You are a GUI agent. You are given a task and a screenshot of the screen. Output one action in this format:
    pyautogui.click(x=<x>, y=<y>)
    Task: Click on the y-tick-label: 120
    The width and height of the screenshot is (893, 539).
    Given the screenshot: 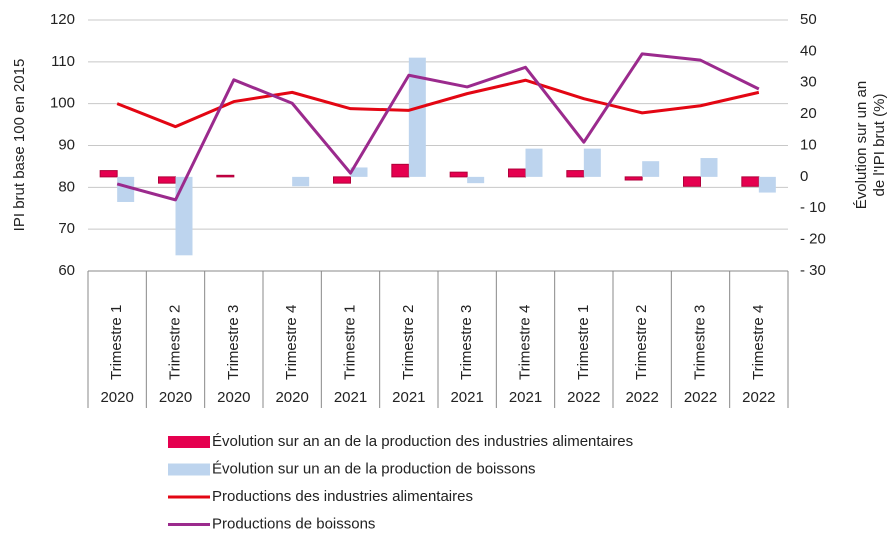 What is the action you would take?
    pyautogui.click(x=62, y=19)
    